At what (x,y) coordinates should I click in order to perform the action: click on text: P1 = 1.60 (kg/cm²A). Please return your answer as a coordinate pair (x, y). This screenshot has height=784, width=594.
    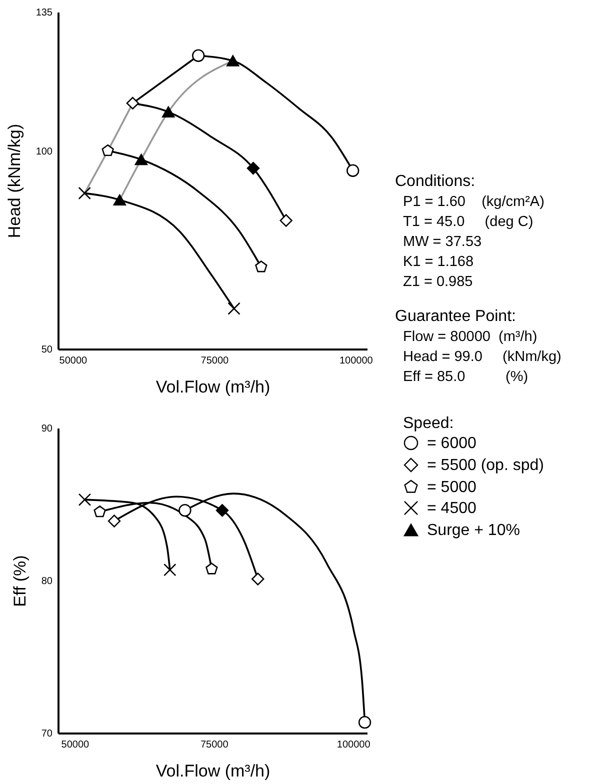
    Looking at the image, I should click on (473, 202).